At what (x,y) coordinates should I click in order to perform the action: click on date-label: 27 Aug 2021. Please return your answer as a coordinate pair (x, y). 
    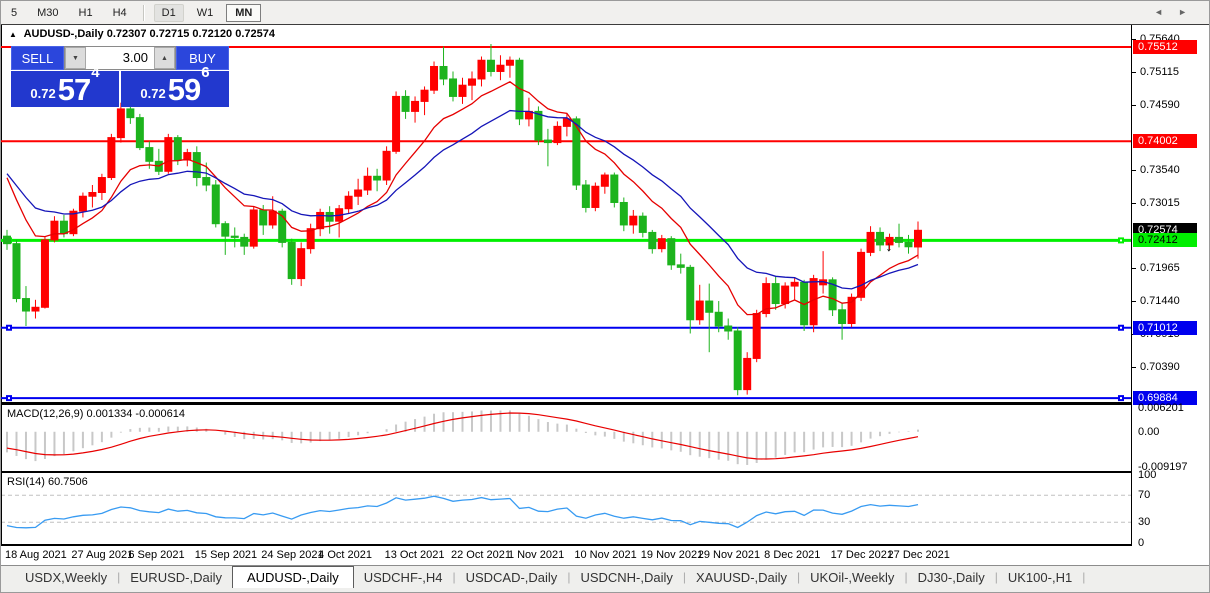
    Looking at the image, I should click on (102, 555).